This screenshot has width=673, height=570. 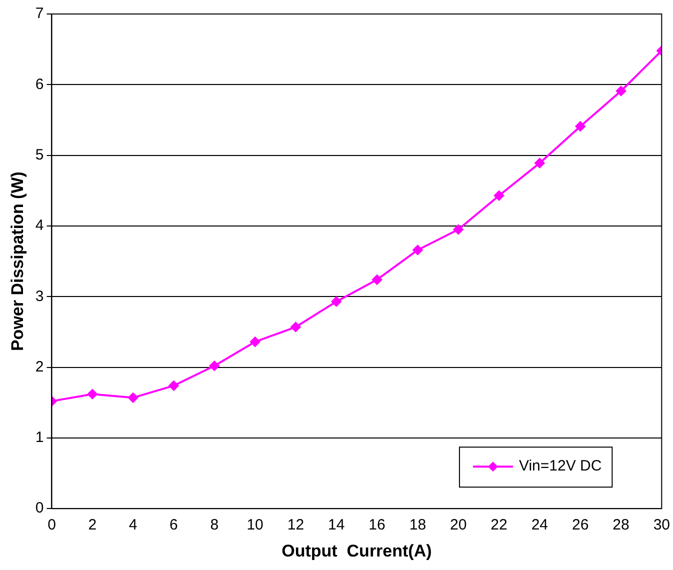 What do you see at coordinates (560, 466) in the screenshot?
I see `legend-label: Vin=12V DC` at bounding box center [560, 466].